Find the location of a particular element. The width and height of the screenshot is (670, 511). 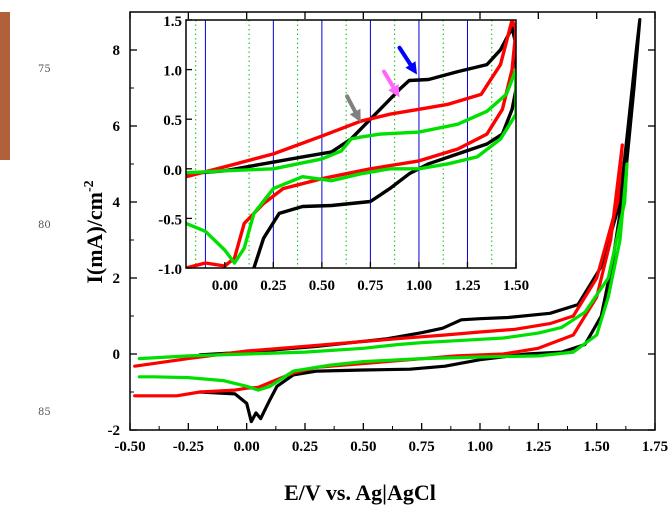

inset-y-tick-label: -0.5 is located at coordinates (170, 220).